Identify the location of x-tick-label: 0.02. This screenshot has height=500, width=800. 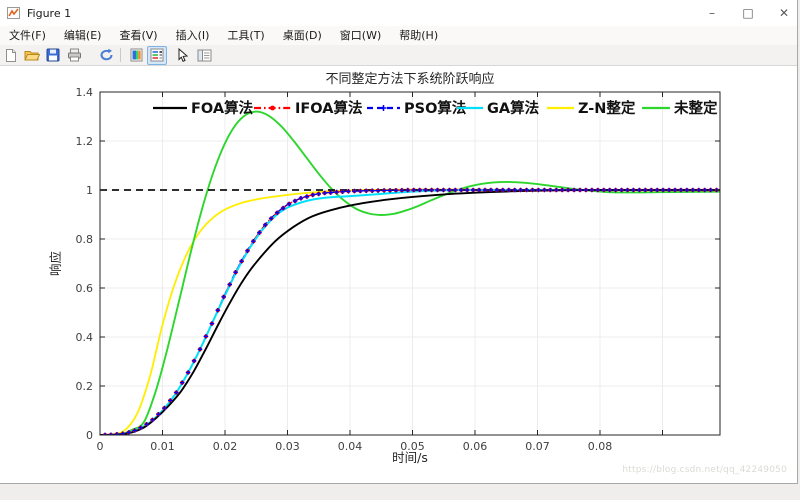
(225, 446).